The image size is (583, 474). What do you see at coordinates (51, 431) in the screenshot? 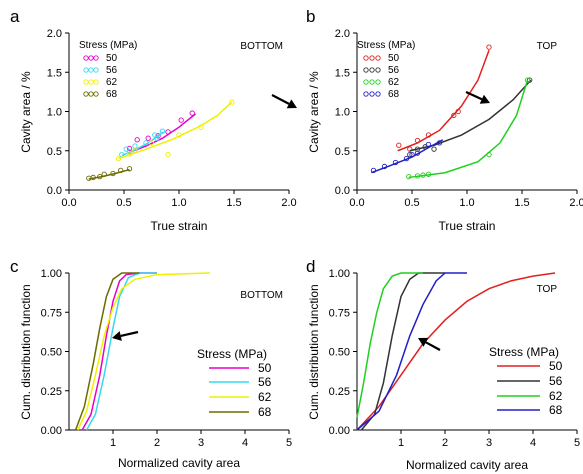
I see `y-tick-label: 0.00` at bounding box center [51, 431].